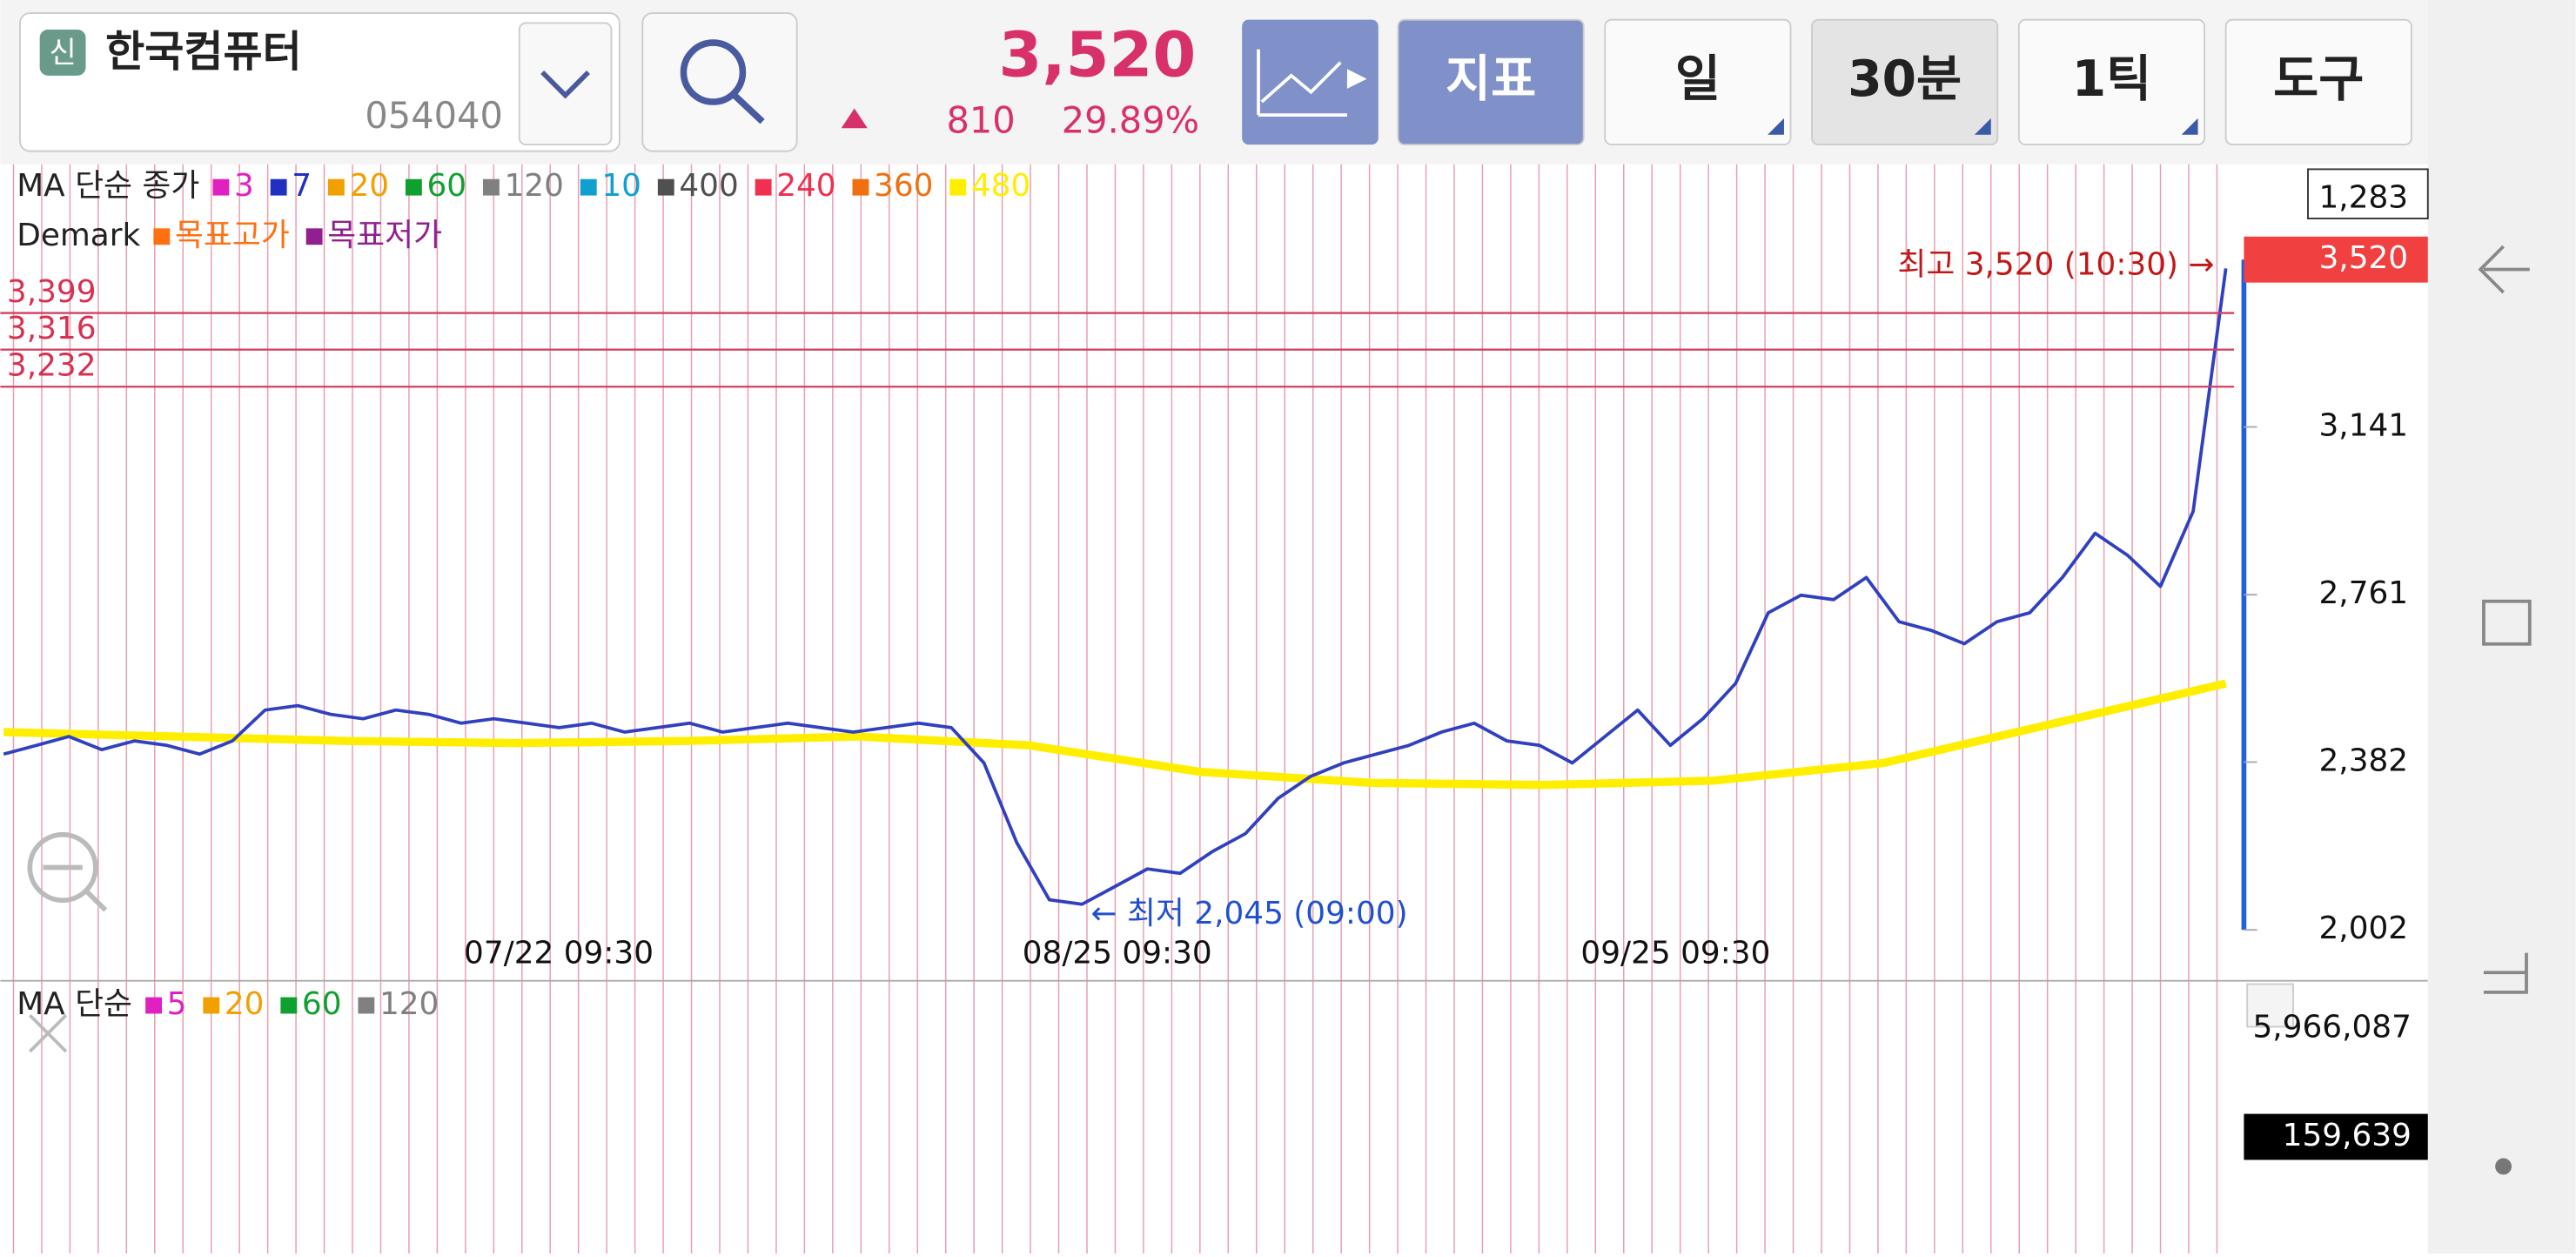  Describe the element at coordinates (52, 366) in the screenshot. I see `level-label: 3,232` at that location.